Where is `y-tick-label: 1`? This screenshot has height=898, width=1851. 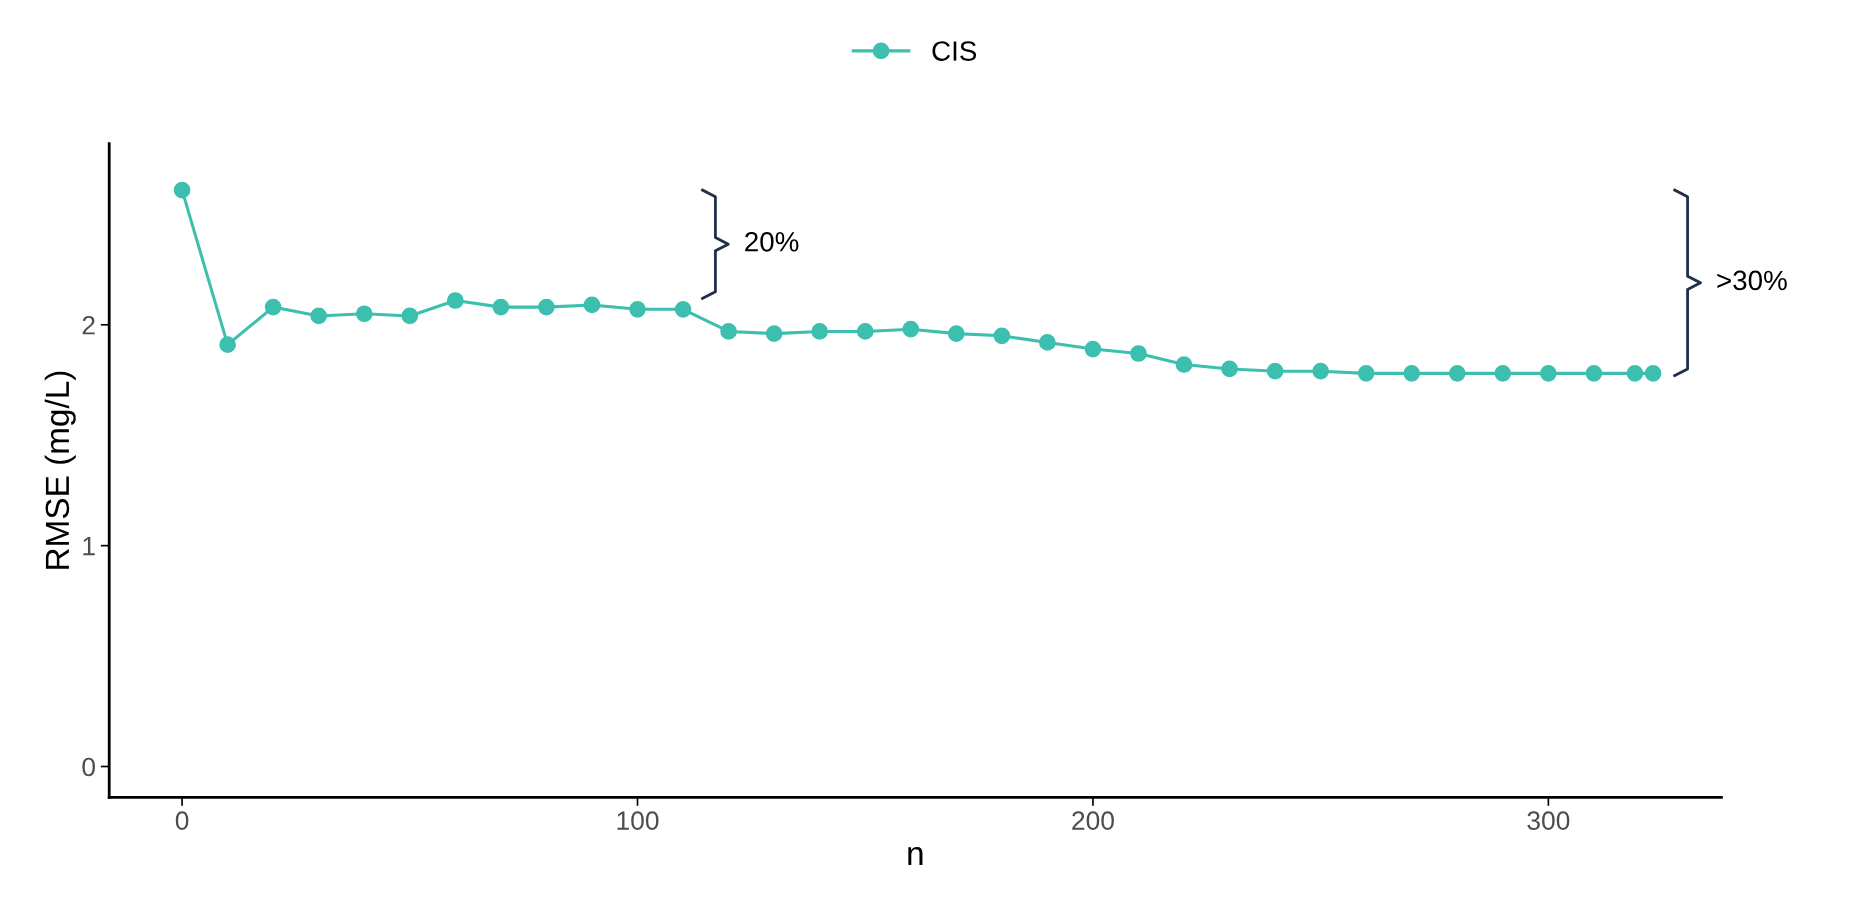
y-tick-label: 1 is located at coordinates (89, 546).